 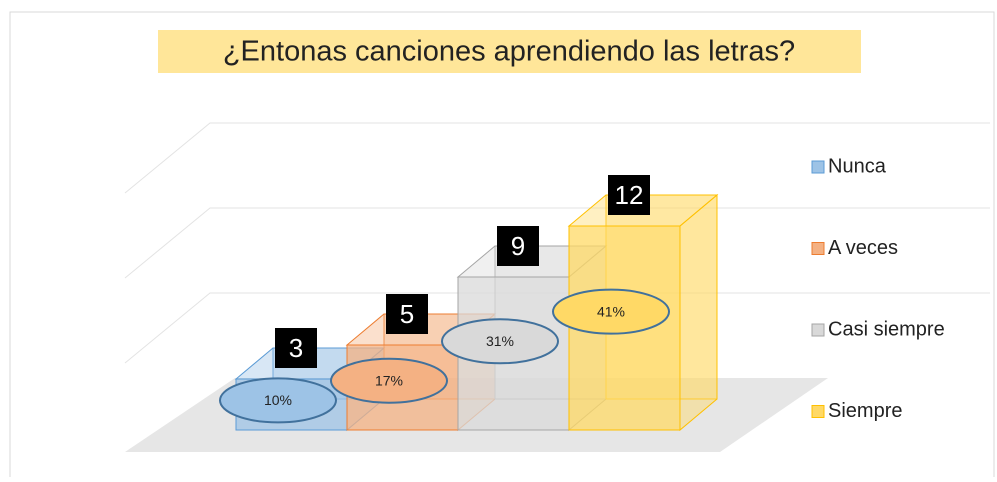 I want to click on title-highlight, so click(x=509, y=51).